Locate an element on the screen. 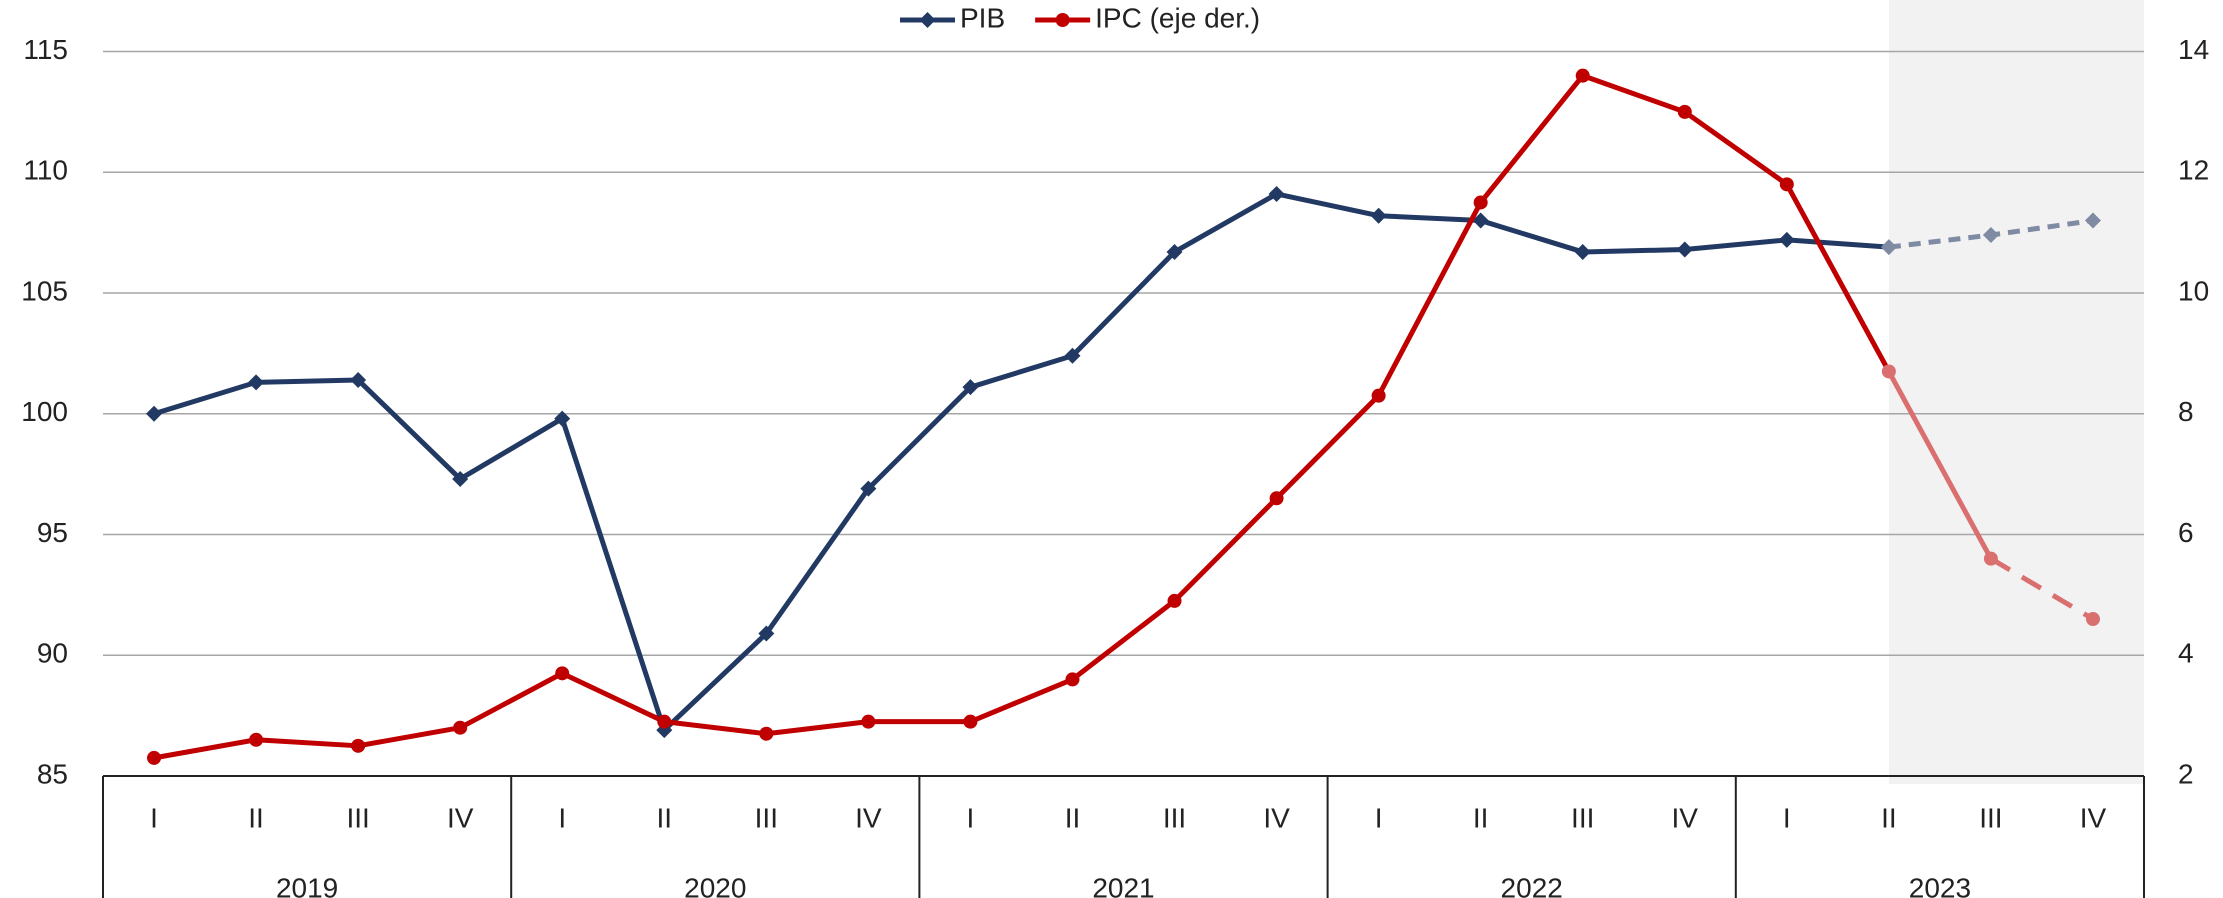 The height and width of the screenshot is (898, 2223). group-label: 2019 is located at coordinates (307, 885).